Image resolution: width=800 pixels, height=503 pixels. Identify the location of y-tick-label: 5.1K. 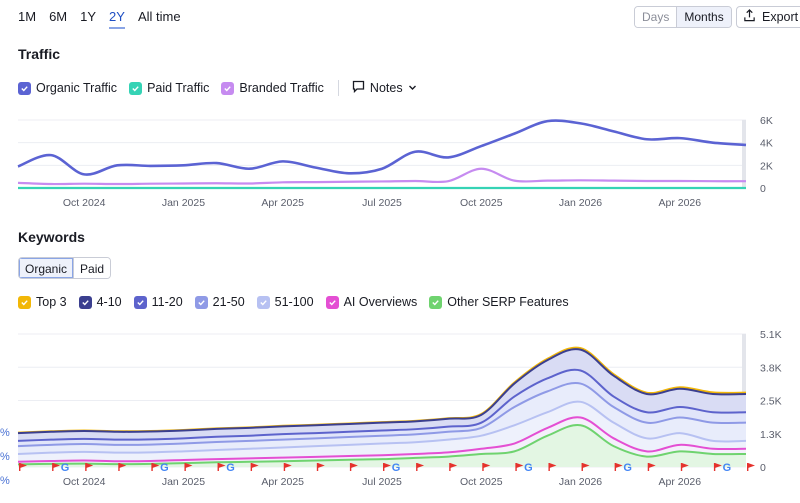
(771, 335).